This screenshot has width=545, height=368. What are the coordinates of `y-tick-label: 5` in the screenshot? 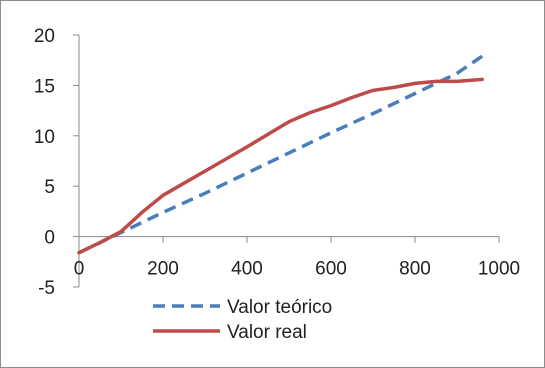 It's located at (49, 187).